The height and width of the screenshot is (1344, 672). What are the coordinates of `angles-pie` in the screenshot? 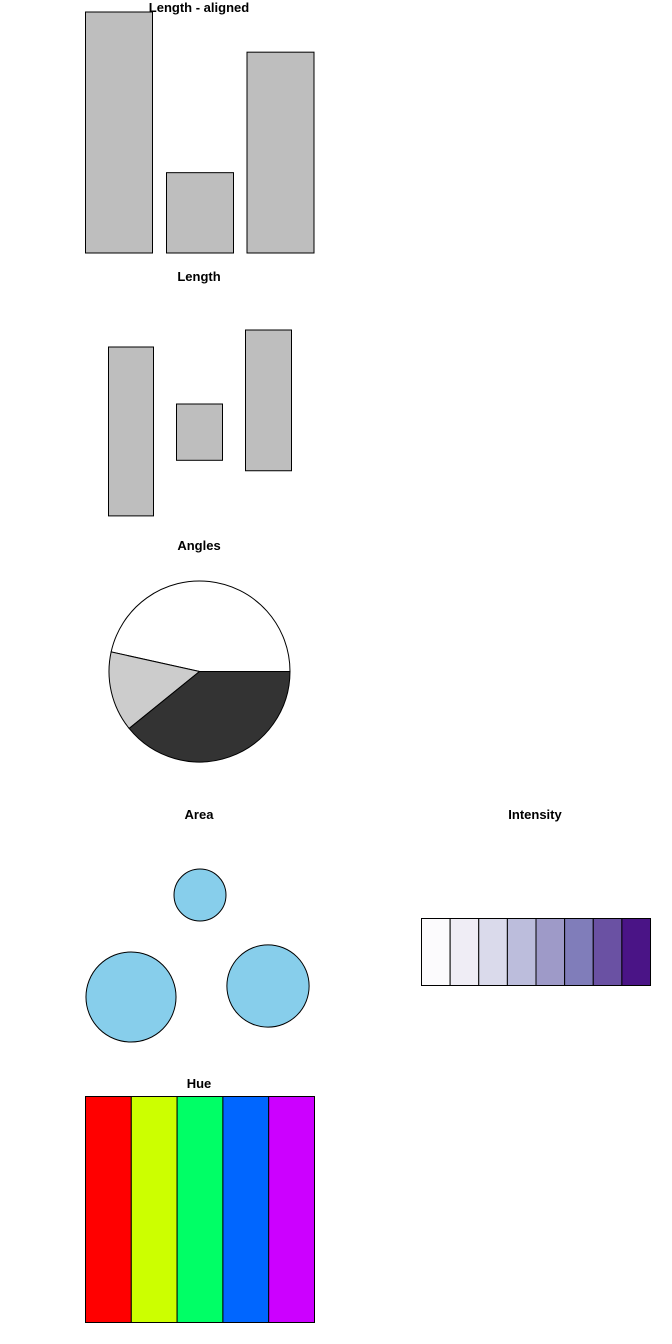 It's located at (199, 671).